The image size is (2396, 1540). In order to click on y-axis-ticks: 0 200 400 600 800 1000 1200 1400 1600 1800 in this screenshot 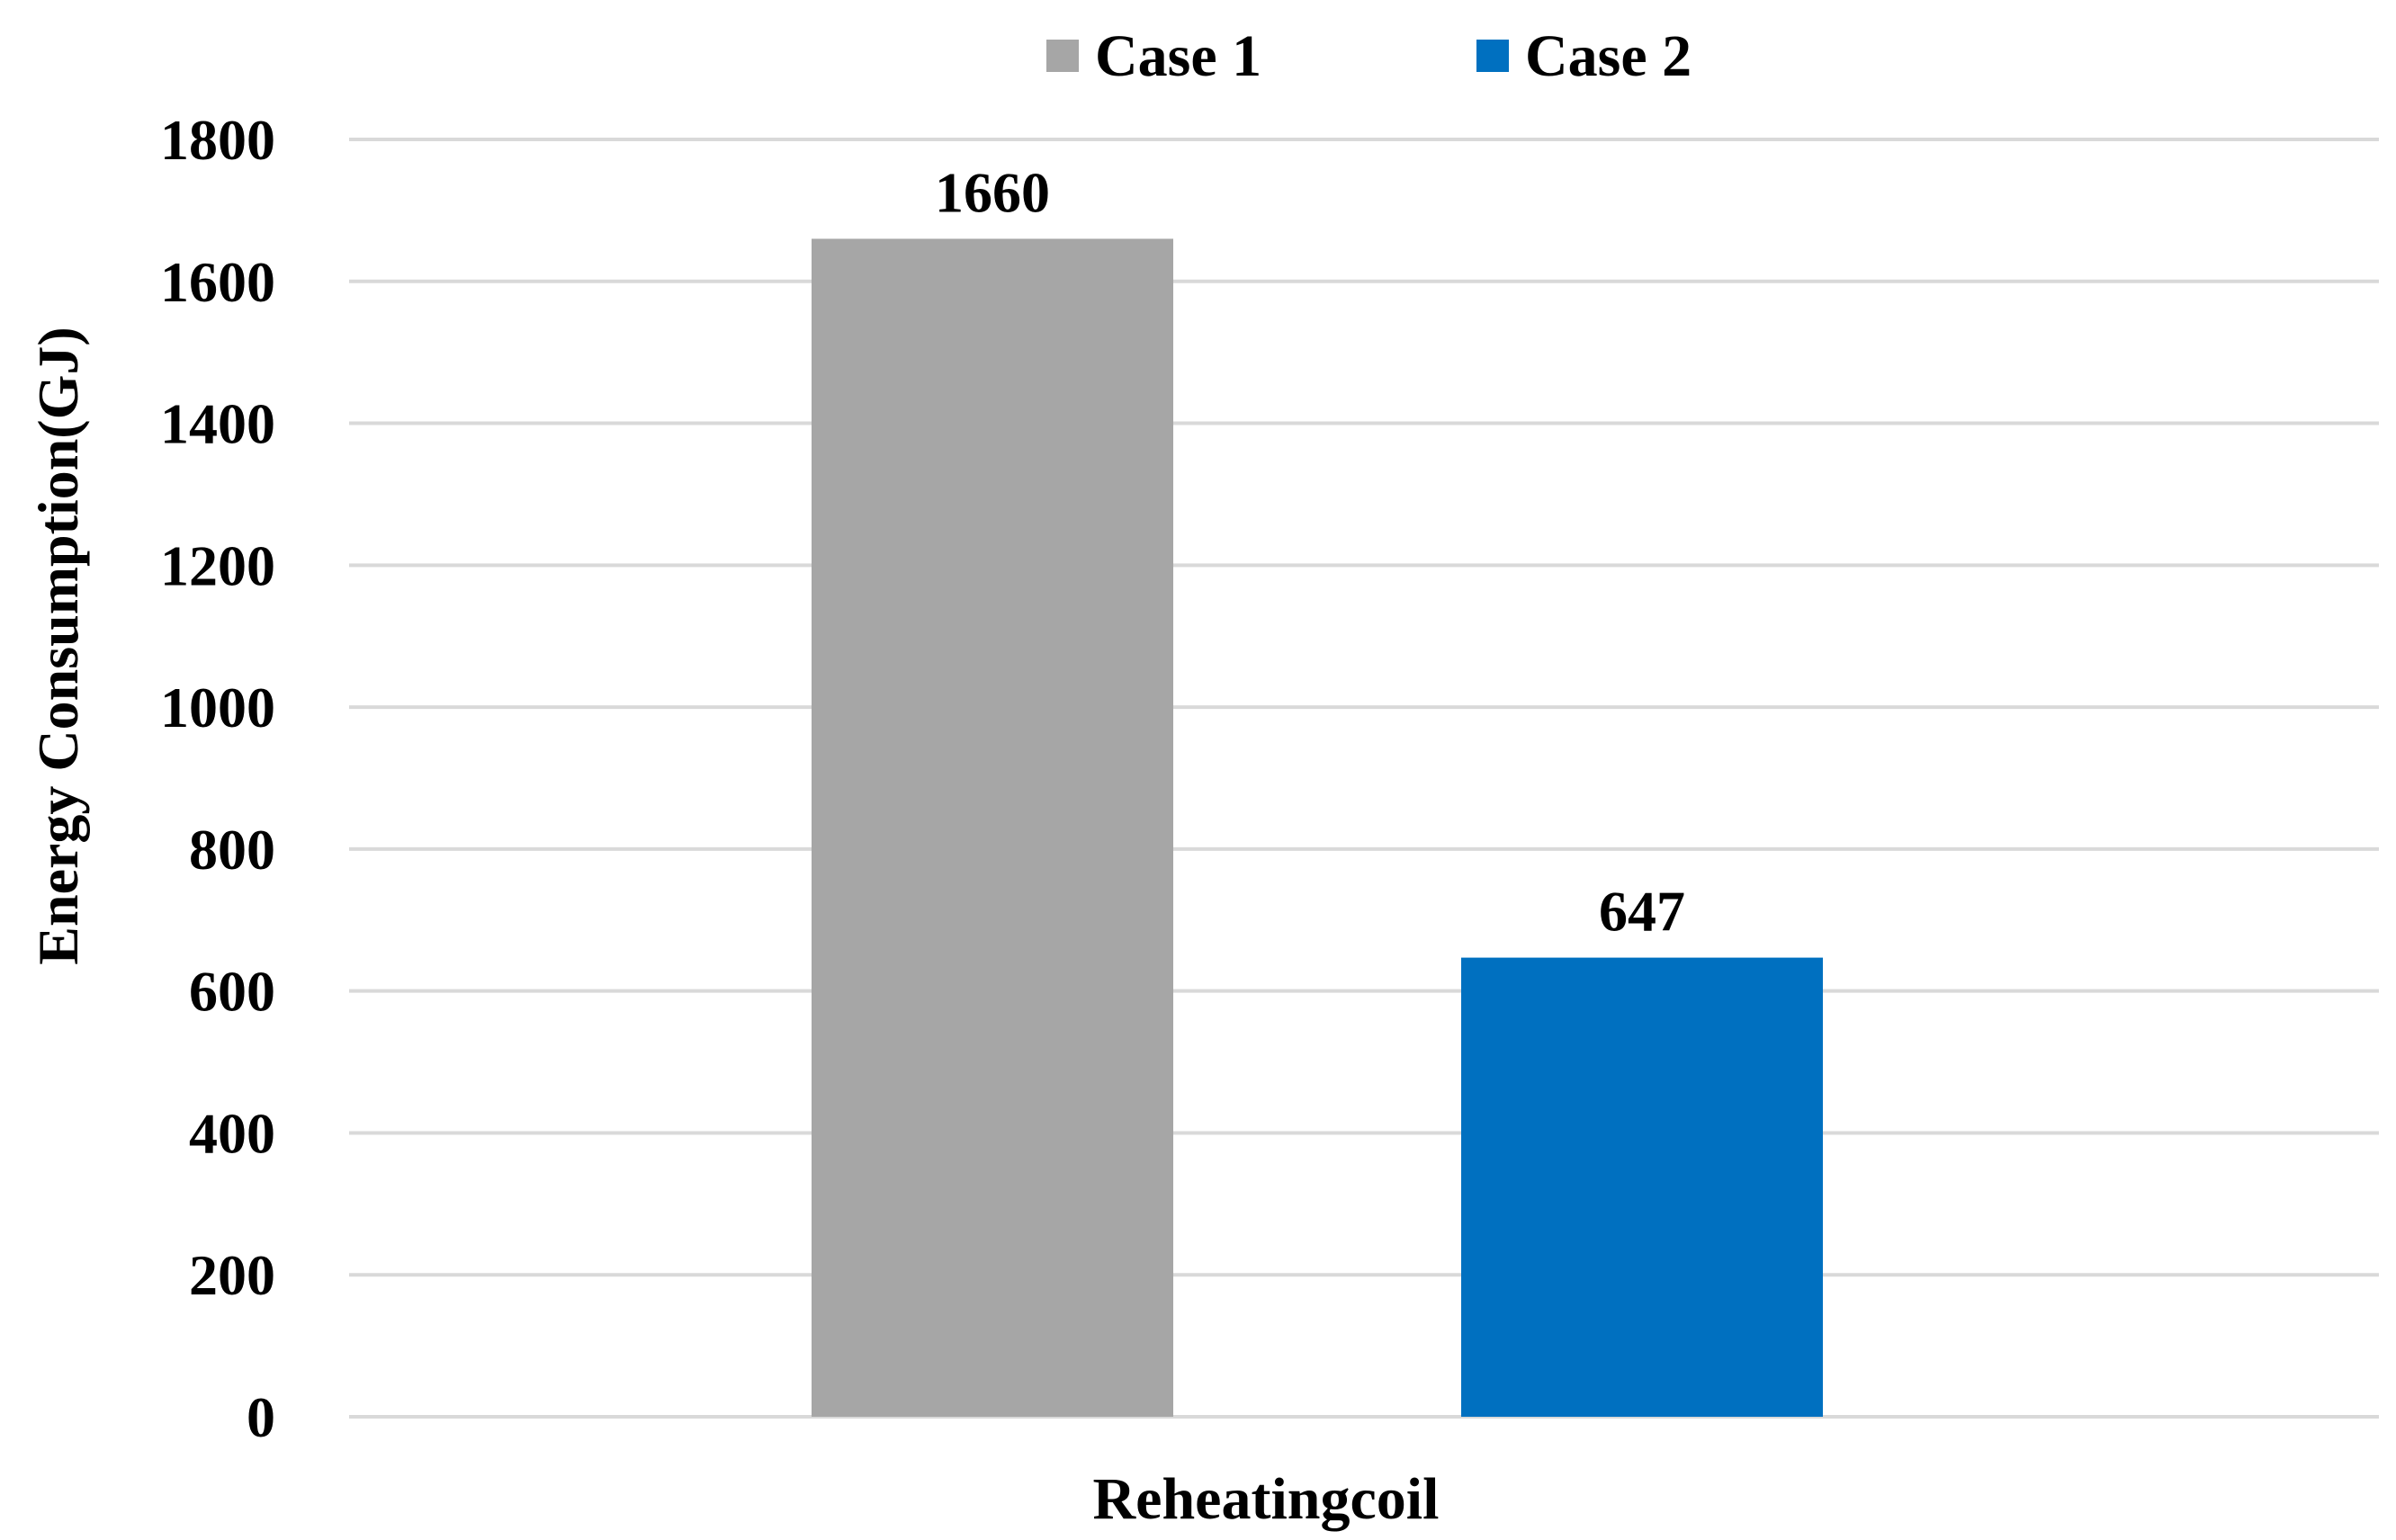, I will do `click(218, 778)`.